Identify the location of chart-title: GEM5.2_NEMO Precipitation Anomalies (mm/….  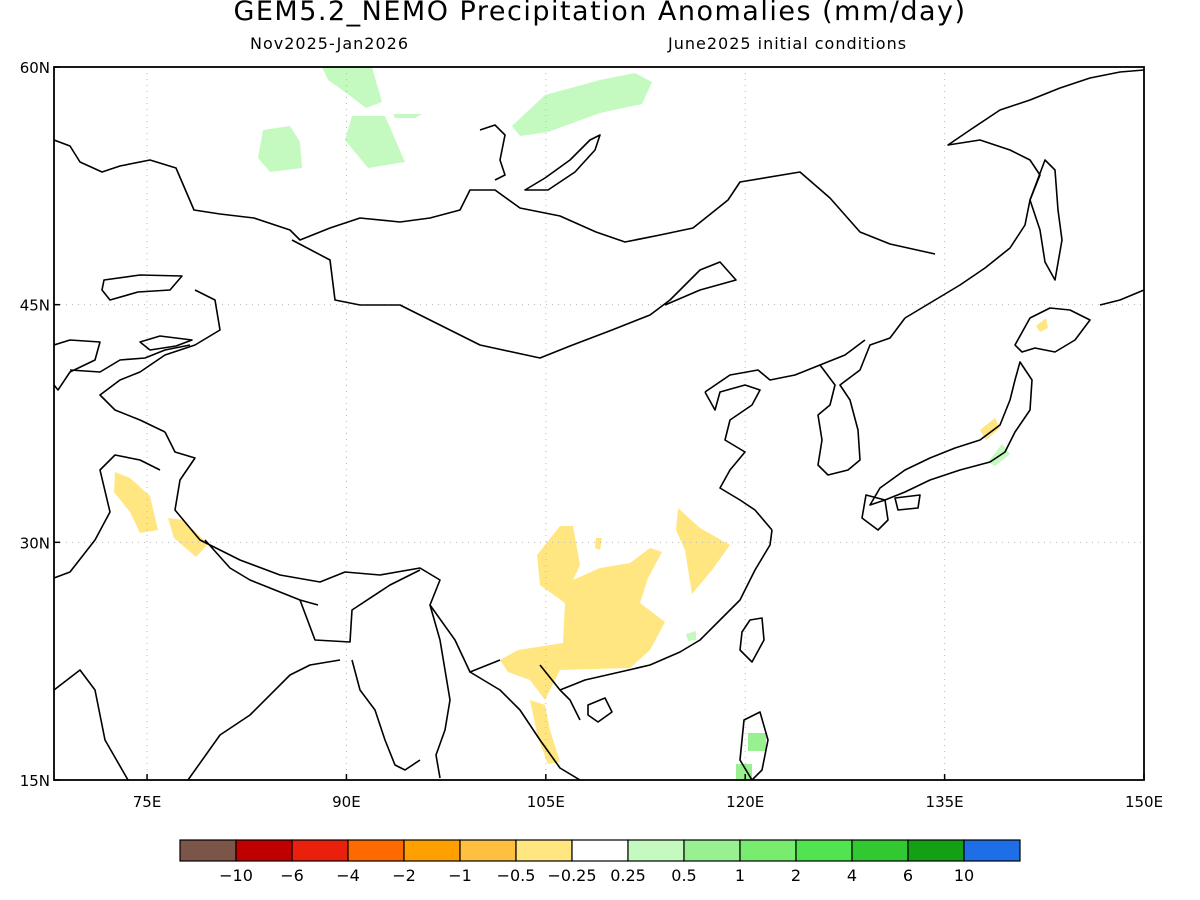
(600, 13).